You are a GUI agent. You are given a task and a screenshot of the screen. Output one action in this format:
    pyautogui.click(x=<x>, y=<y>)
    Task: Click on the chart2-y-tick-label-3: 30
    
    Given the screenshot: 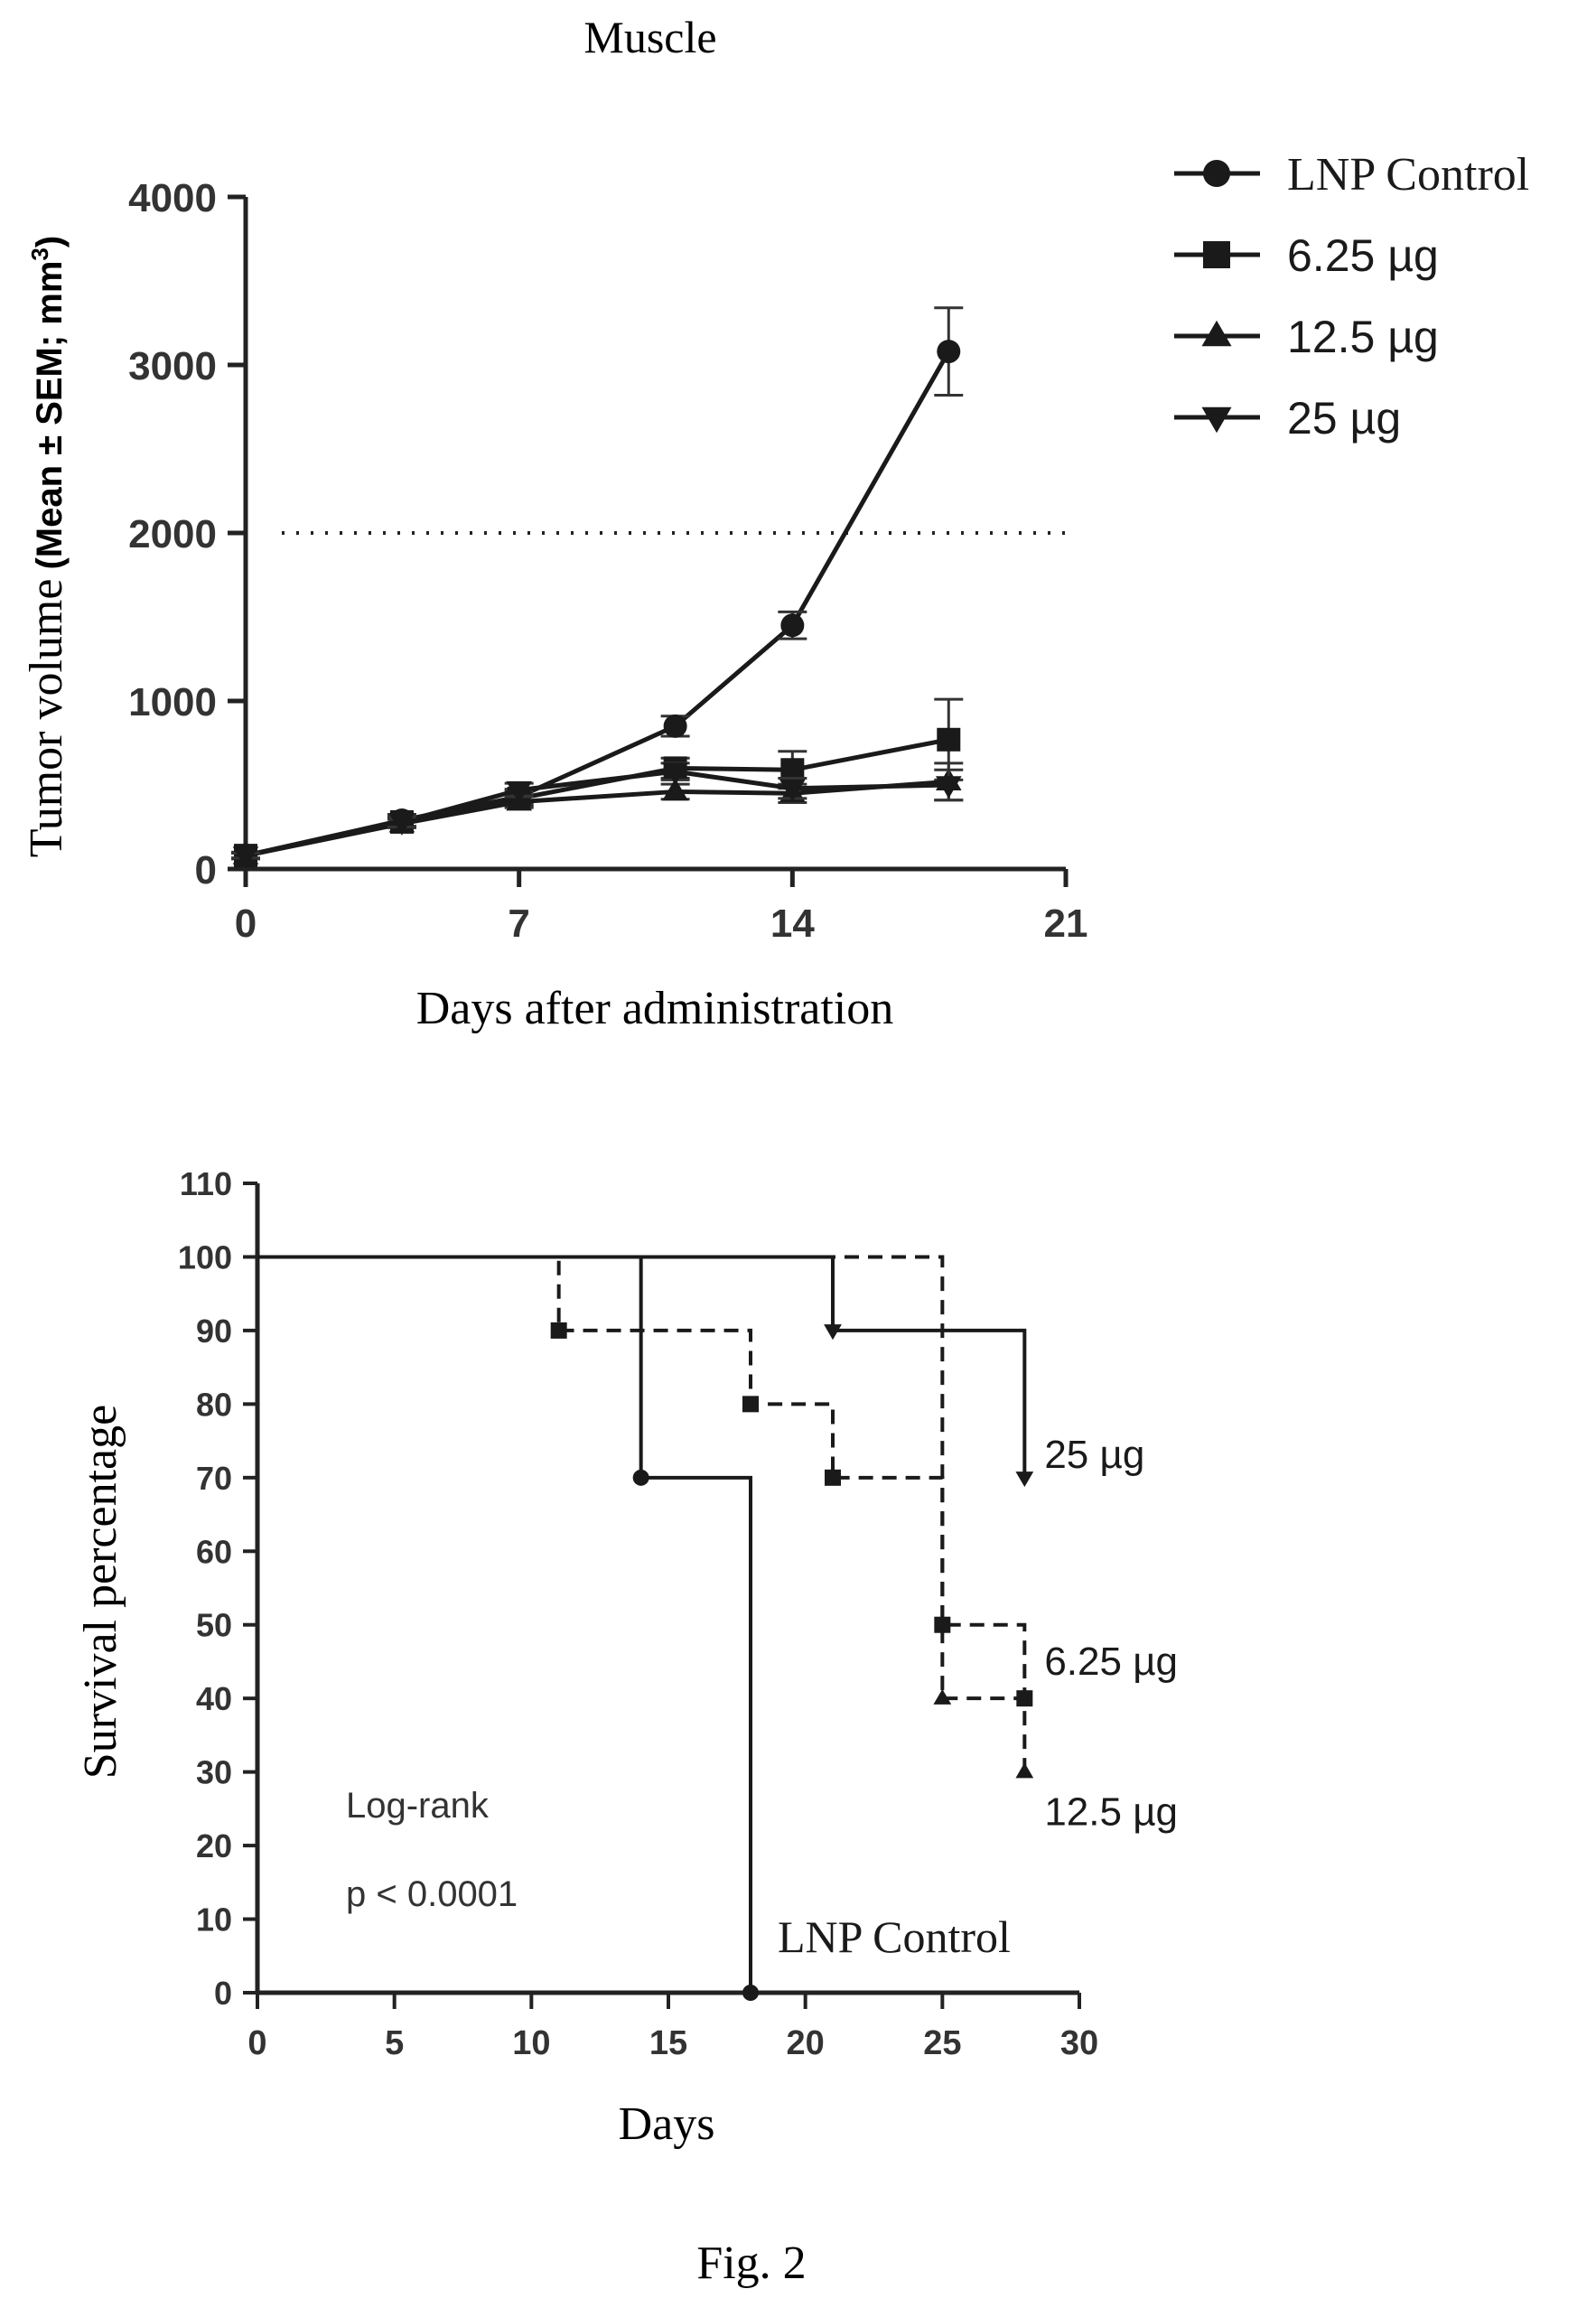 What is the action you would take?
    pyautogui.click(x=214, y=1772)
    